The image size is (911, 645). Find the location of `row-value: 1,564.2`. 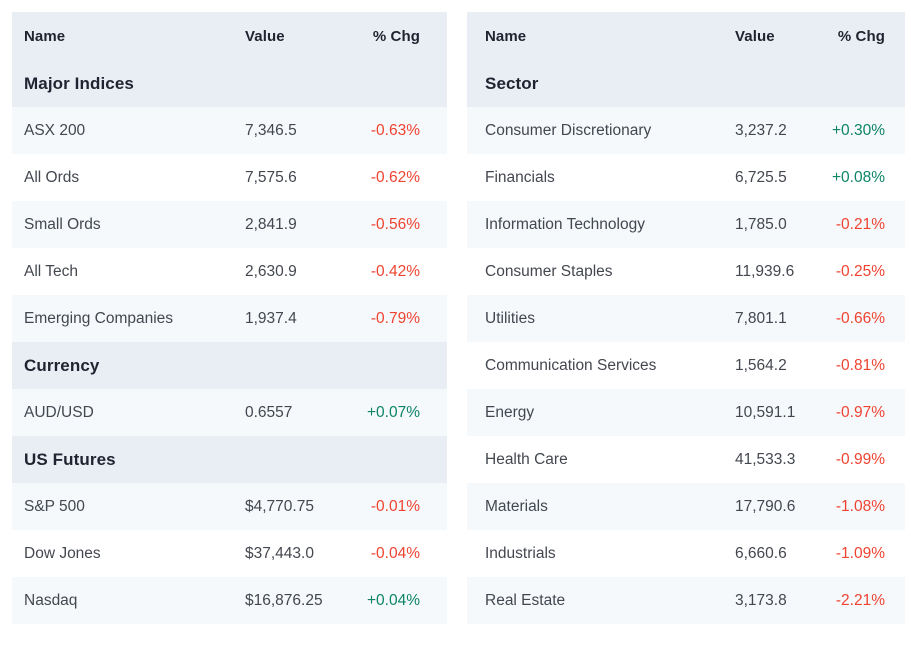

row-value: 1,564.2 is located at coordinates (761, 365).